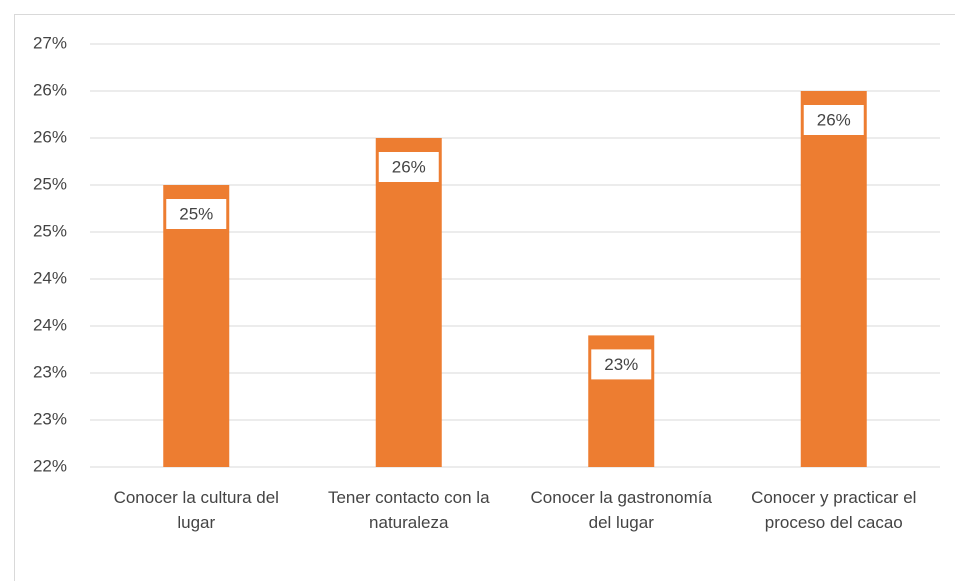  Describe the element at coordinates (196, 510) in the screenshot. I see `x-tick-label: Conocer la cultura del lugar` at that location.